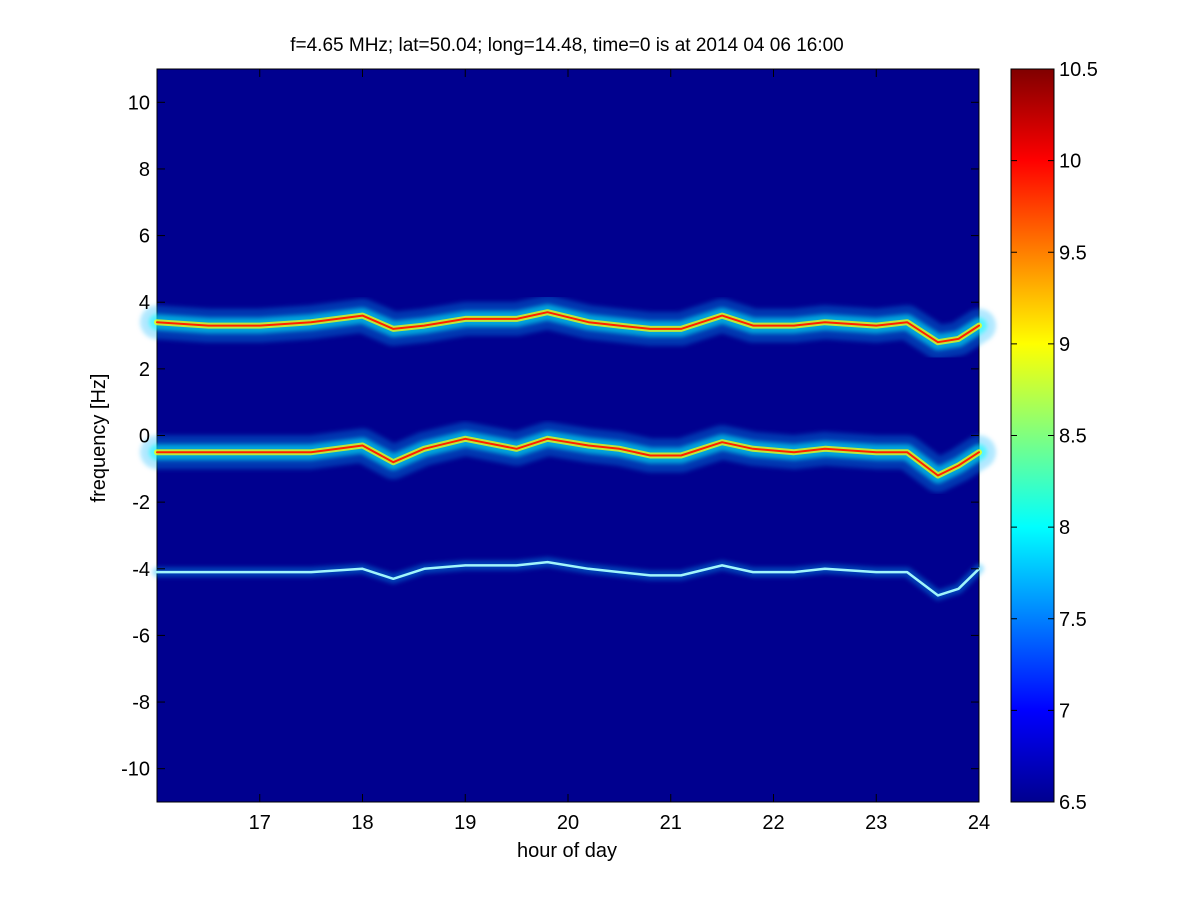 The height and width of the screenshot is (901, 1201). Describe the element at coordinates (568, 823) in the screenshot. I see `x-tick-label: 20` at that location.